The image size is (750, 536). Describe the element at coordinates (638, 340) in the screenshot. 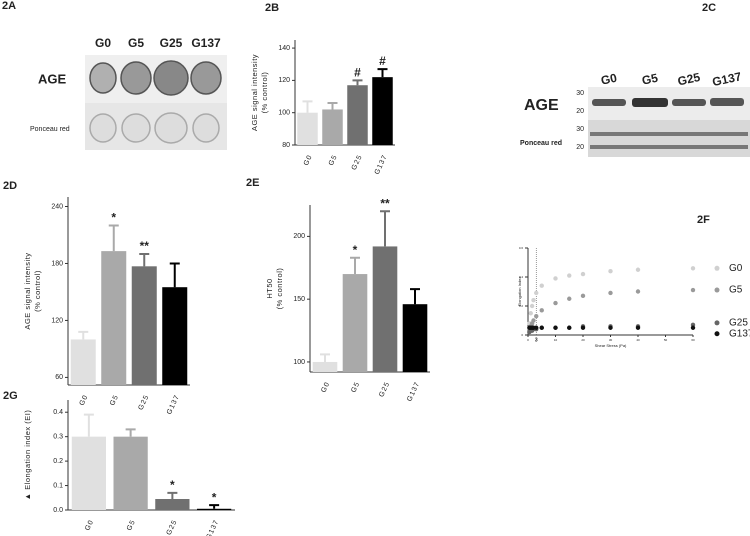

I see `x-tick-label: 40` at that location.